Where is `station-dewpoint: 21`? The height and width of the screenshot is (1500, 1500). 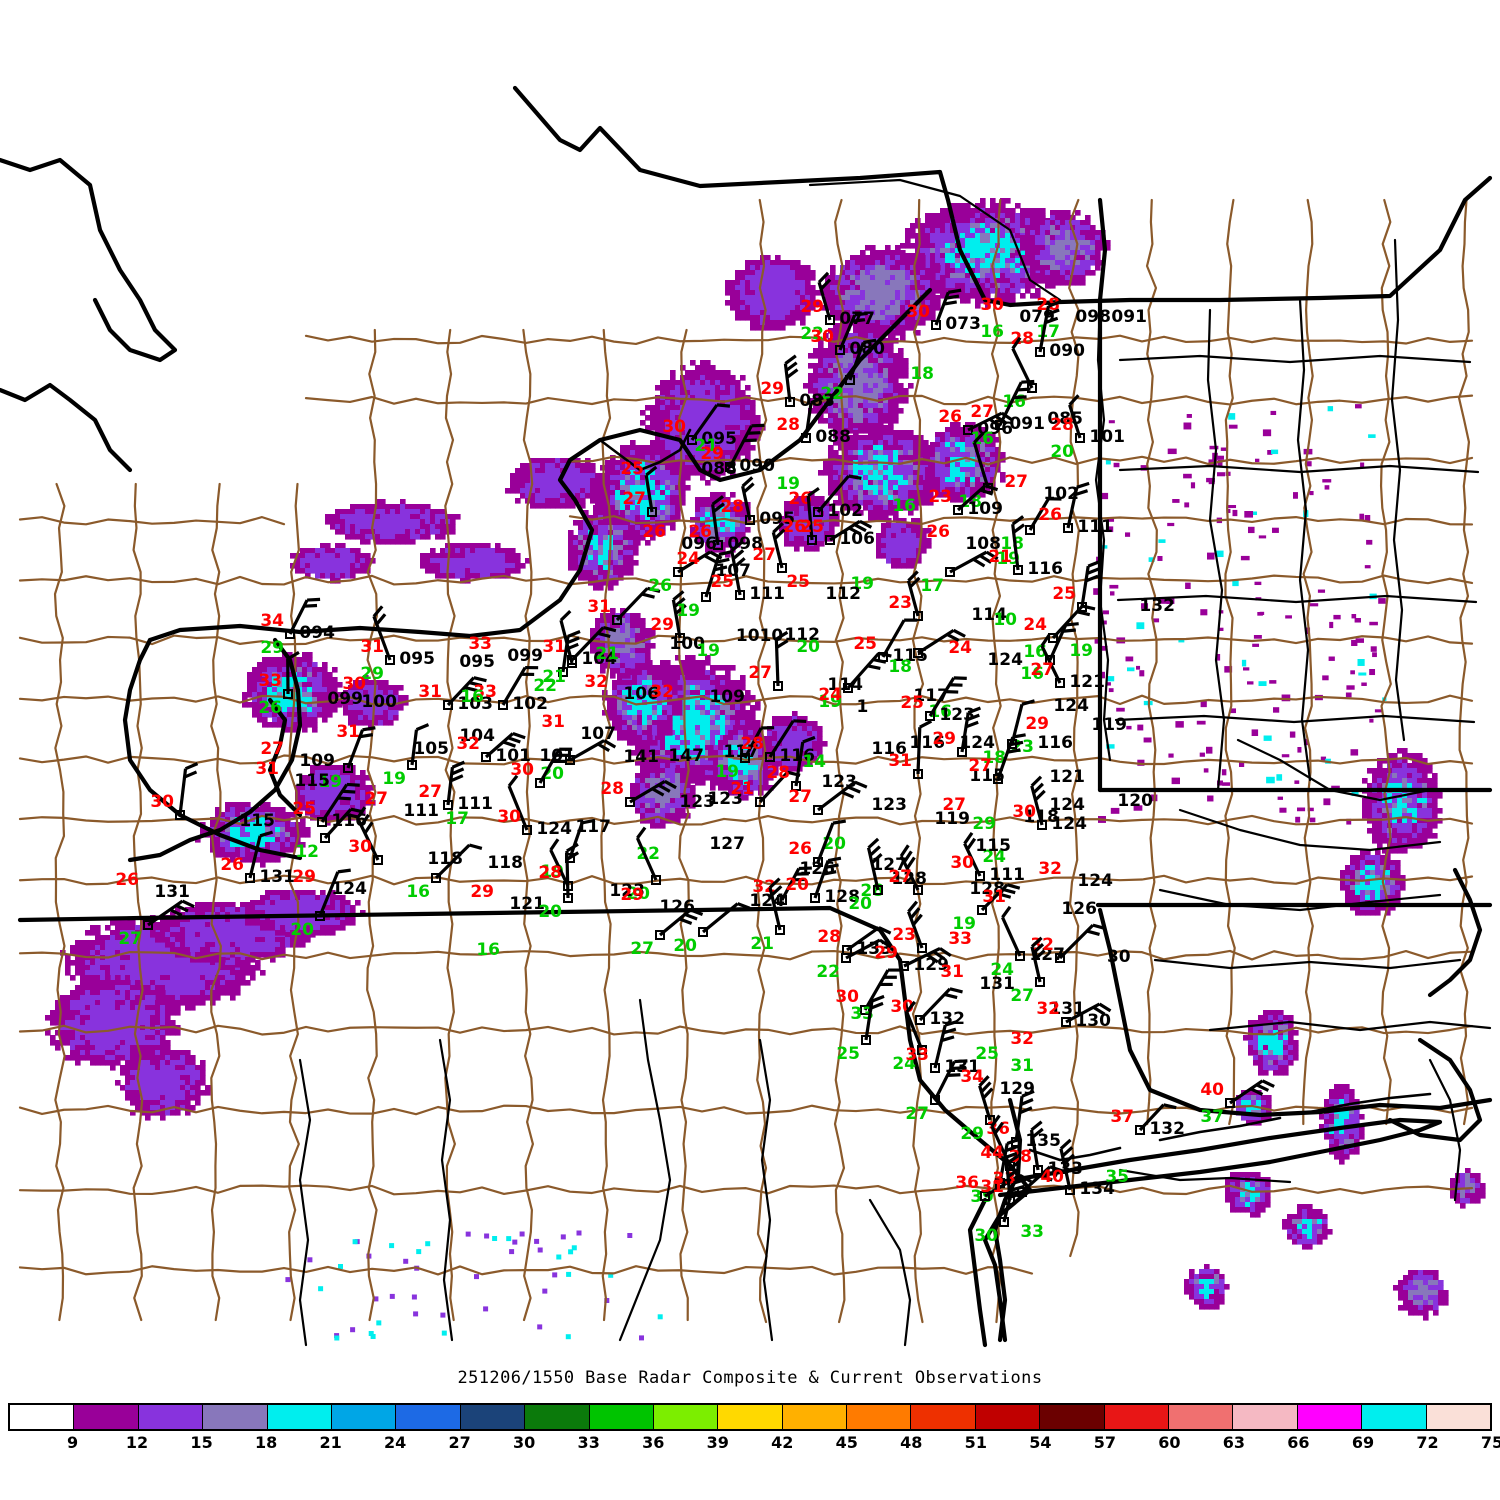 station-dewpoint: 21 is located at coordinates (554, 677).